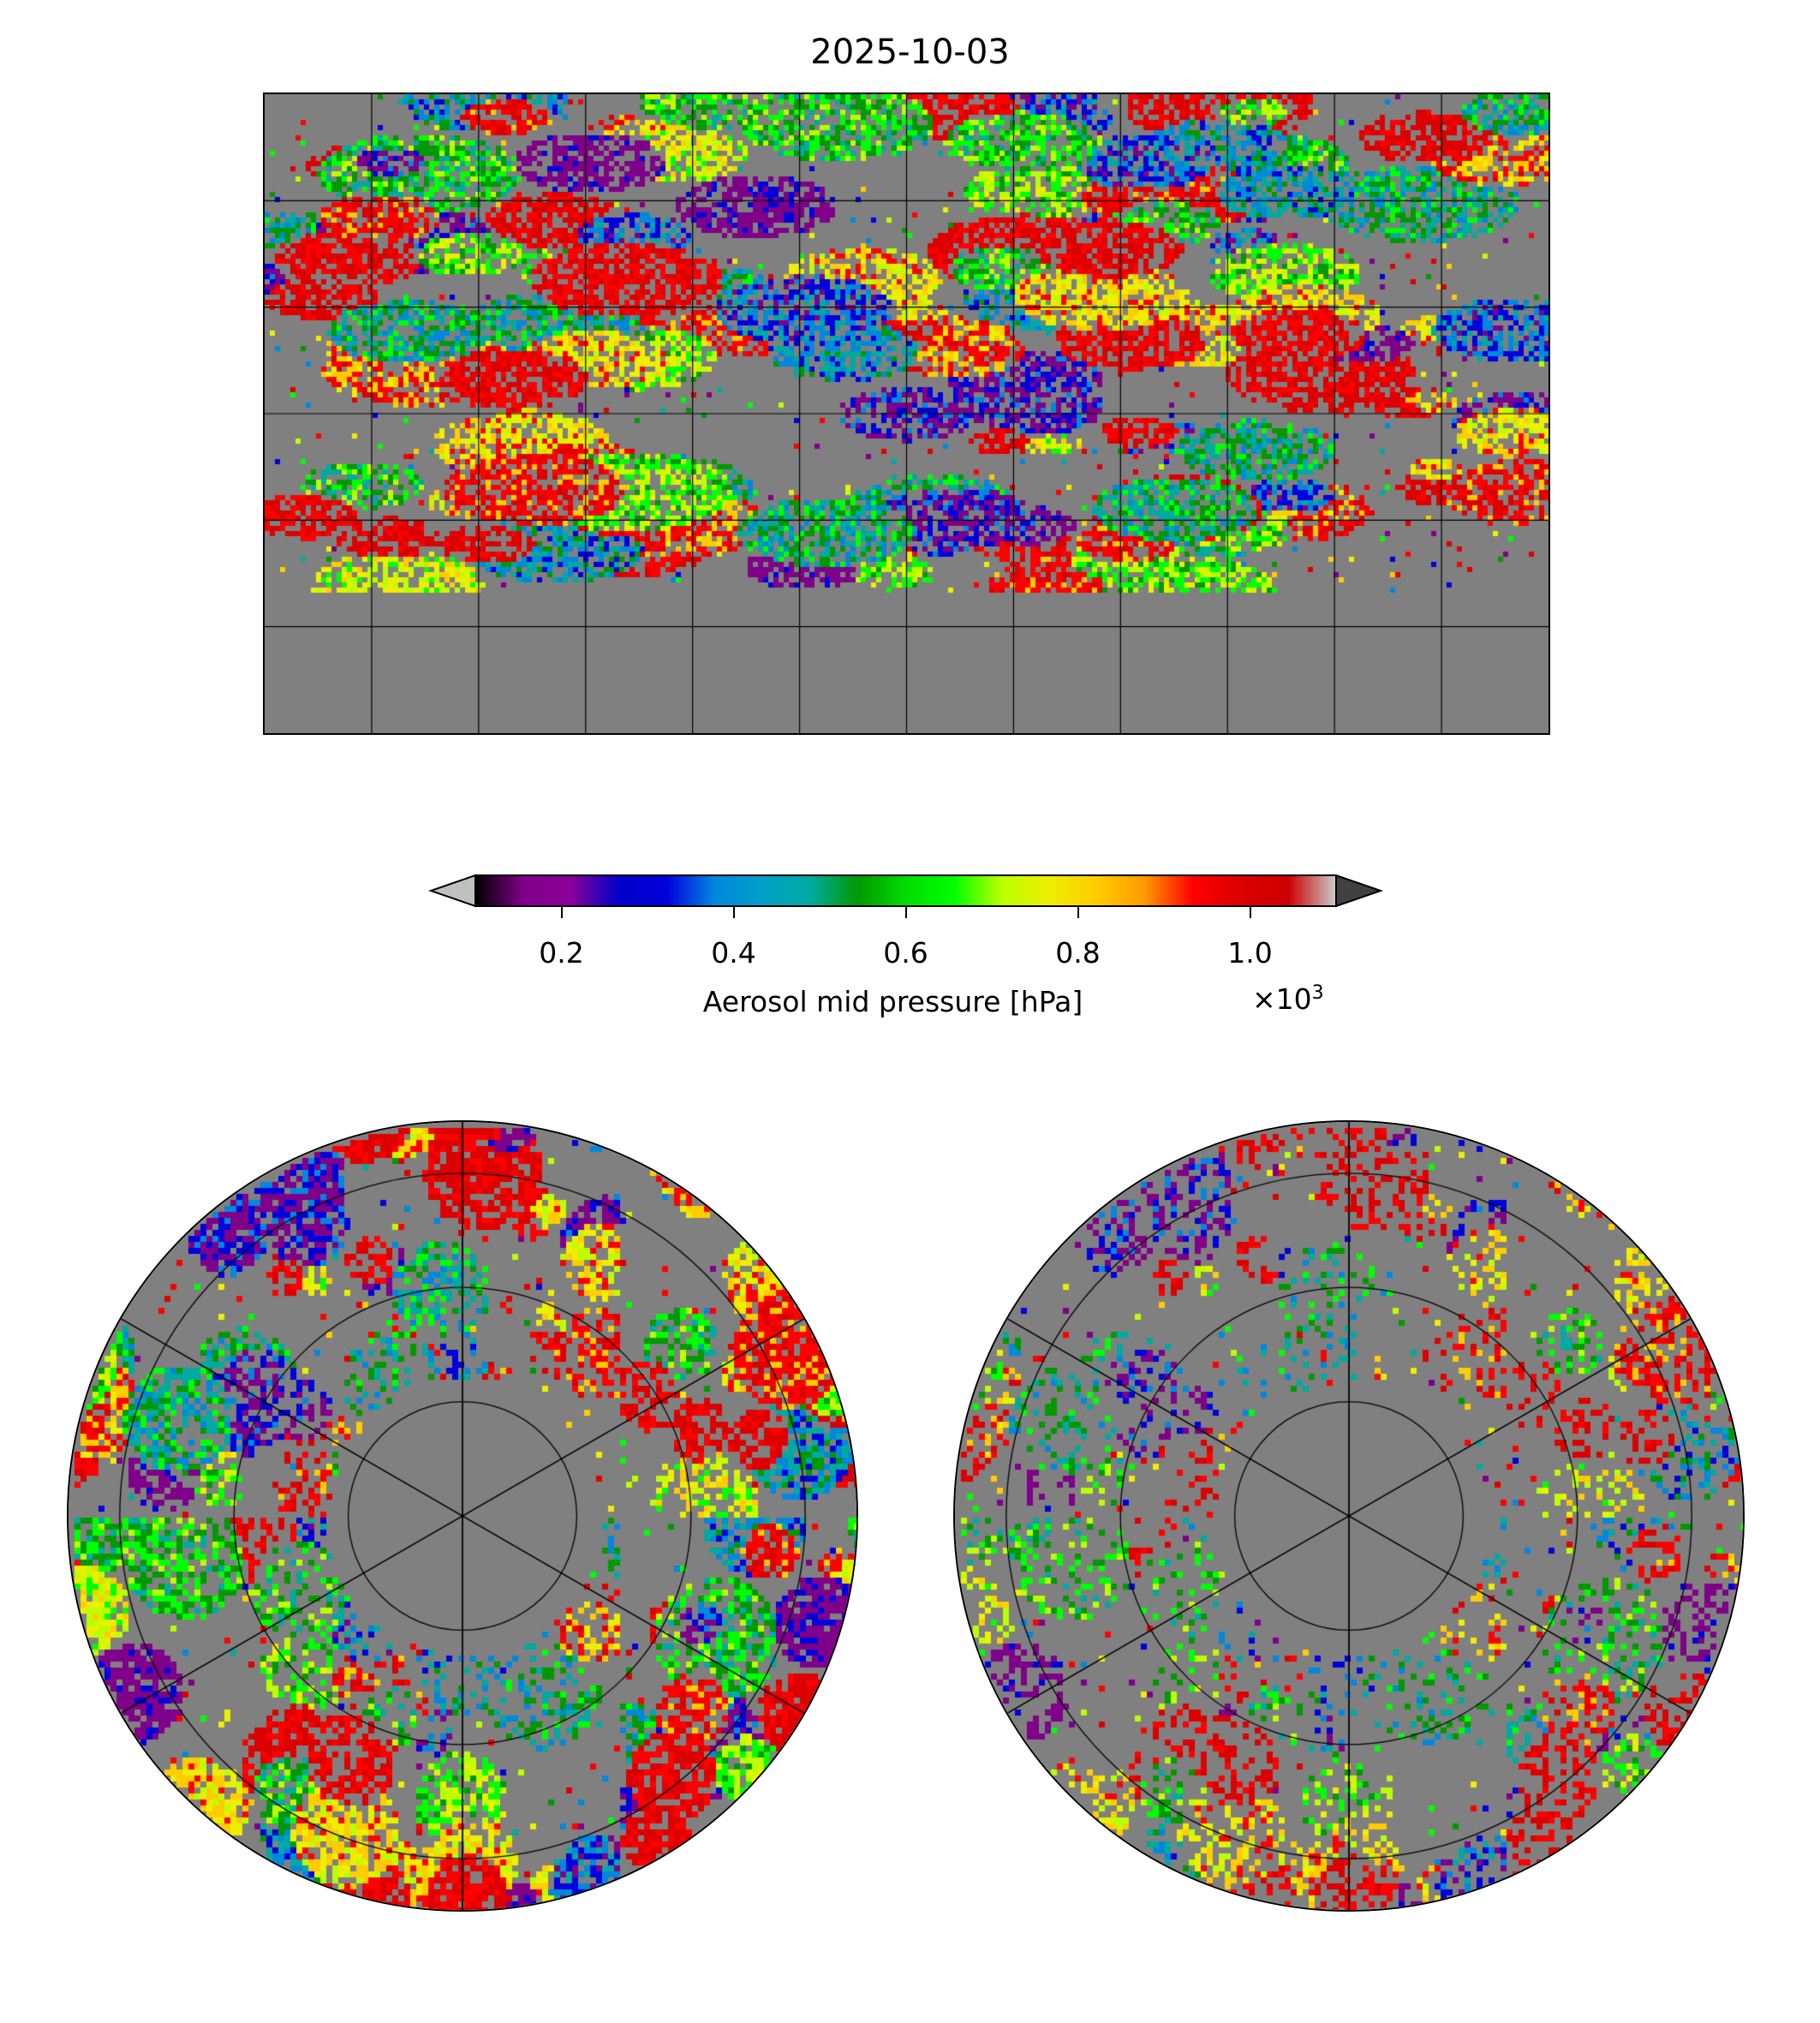 This screenshot has width=1820, height=2023. I want to click on colorbar-tick-label: 0.2, so click(561, 953).